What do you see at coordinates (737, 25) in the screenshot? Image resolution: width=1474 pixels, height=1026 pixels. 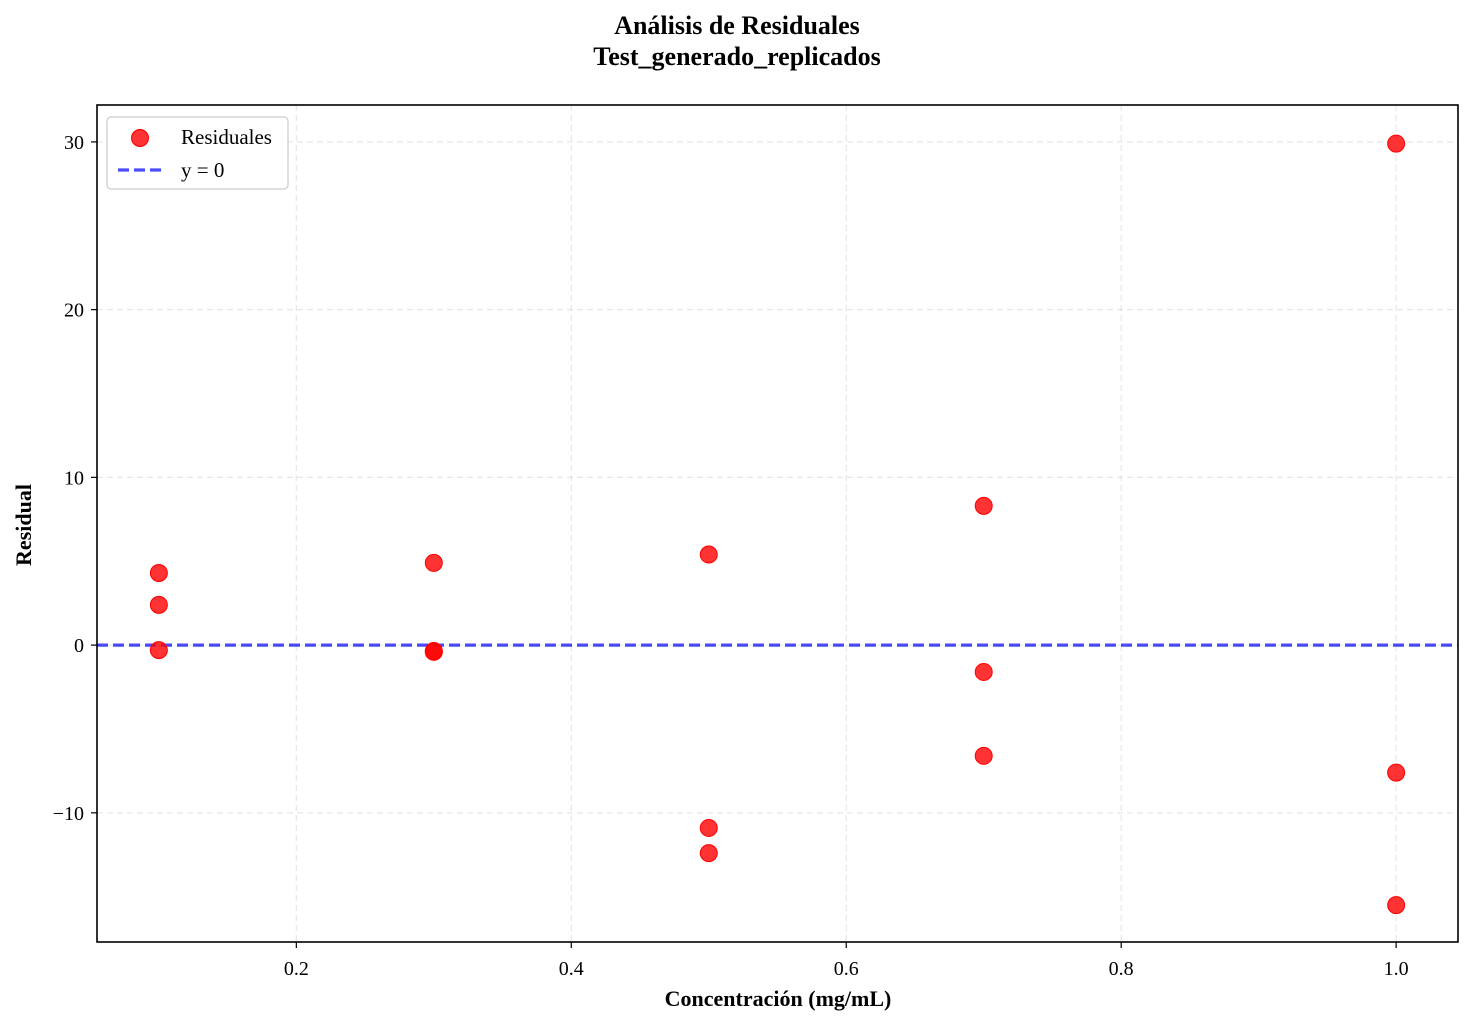 I see `chart-title: Análisis de Residuales` at bounding box center [737, 25].